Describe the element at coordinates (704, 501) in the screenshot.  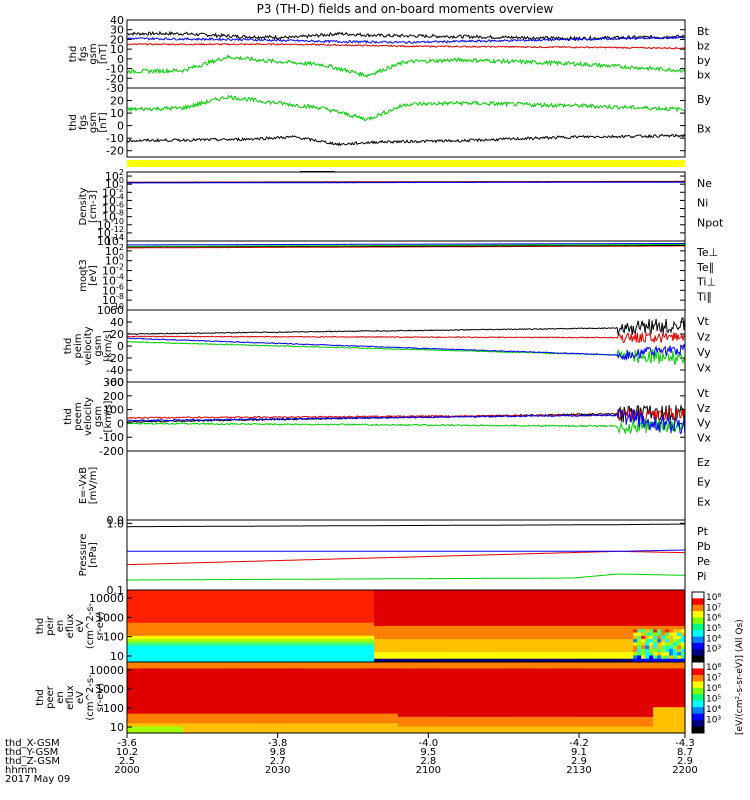
I see `legend-label: Ex` at that location.